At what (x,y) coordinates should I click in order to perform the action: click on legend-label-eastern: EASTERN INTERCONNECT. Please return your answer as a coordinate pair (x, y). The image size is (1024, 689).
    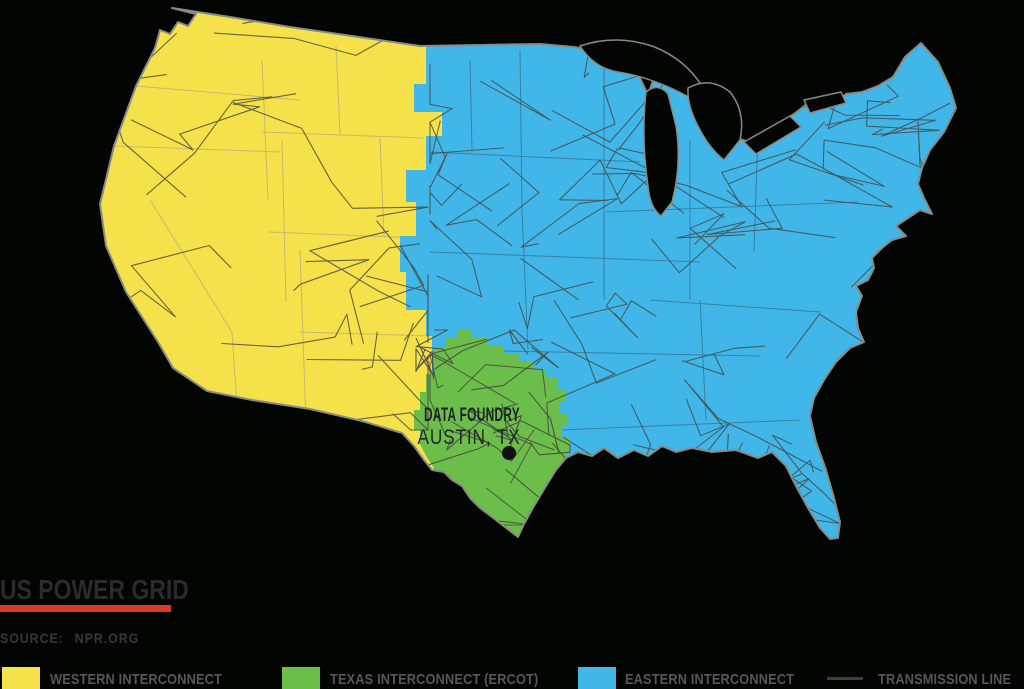
    Looking at the image, I should click on (710, 679).